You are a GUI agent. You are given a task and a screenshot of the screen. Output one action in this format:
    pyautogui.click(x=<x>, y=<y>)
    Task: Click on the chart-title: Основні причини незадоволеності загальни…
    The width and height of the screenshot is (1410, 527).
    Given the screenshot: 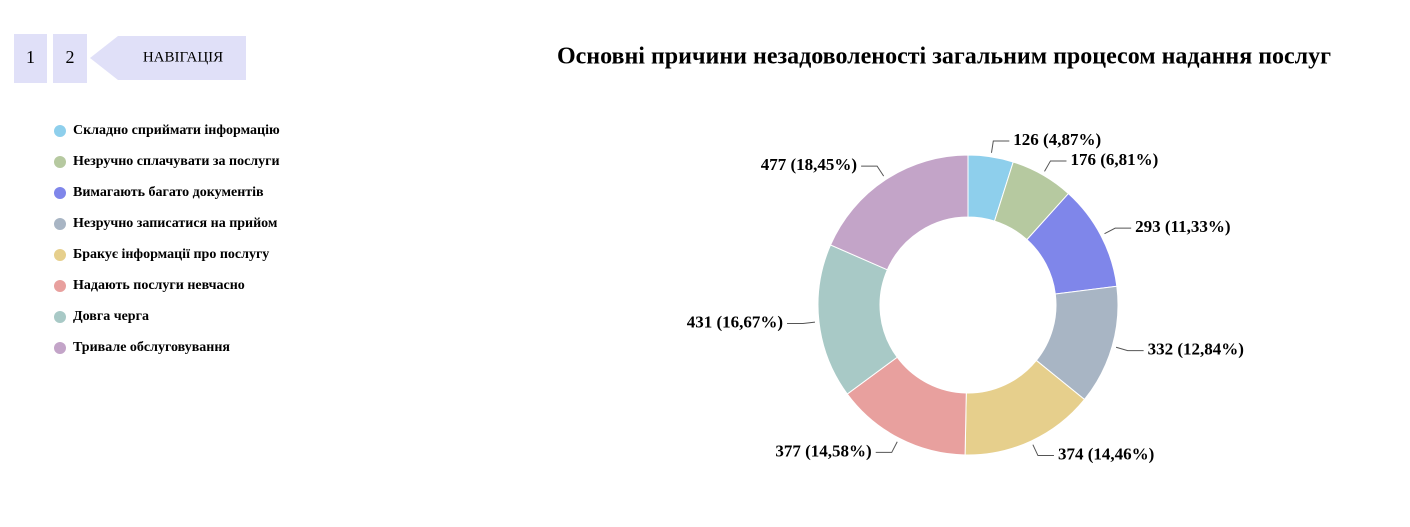 What is the action you would take?
    pyautogui.click(x=944, y=57)
    